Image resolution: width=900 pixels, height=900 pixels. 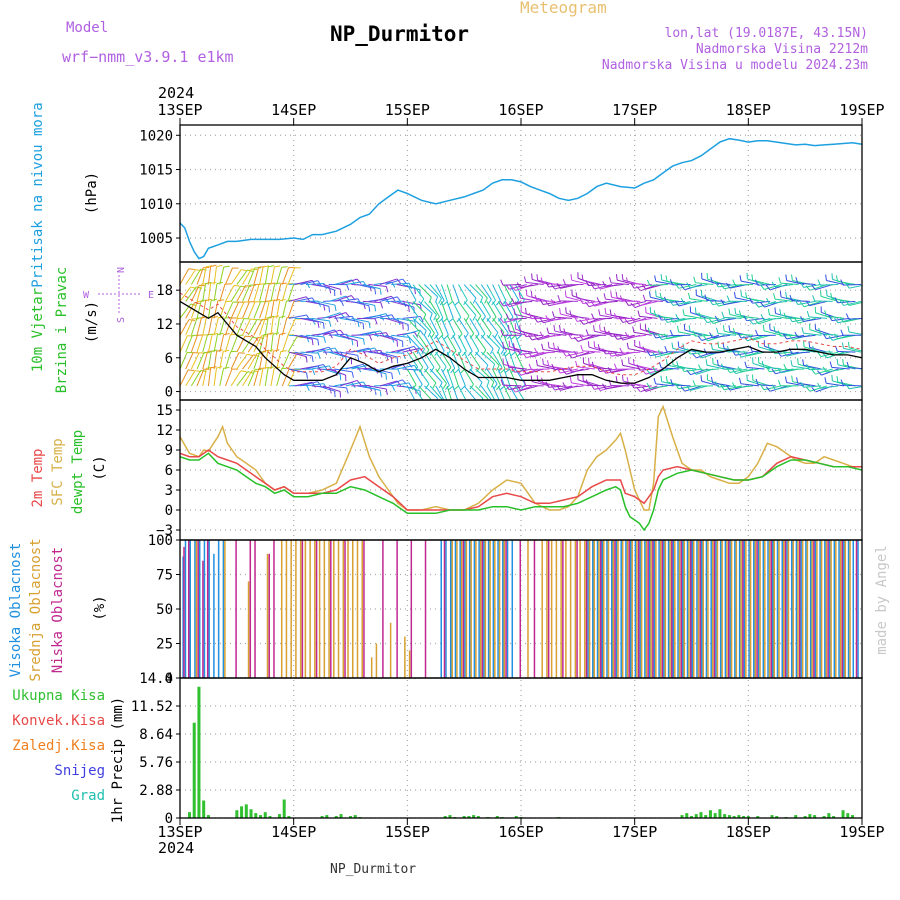 What do you see at coordinates (169, 471) in the screenshot?
I see `temperature-ytick-label: 6` at bounding box center [169, 471].